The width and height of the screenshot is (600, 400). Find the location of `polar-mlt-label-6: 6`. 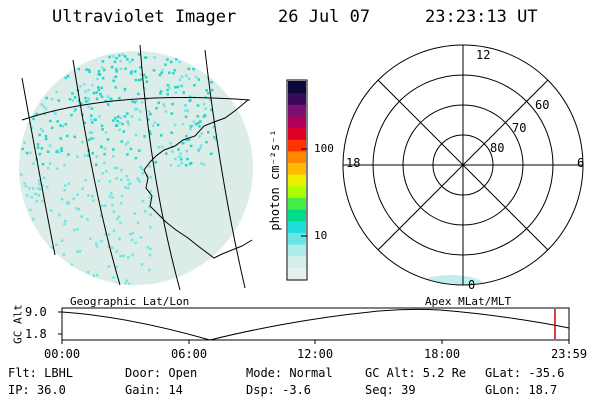

polar-mlt-label-6: 6 is located at coordinates (581, 163).